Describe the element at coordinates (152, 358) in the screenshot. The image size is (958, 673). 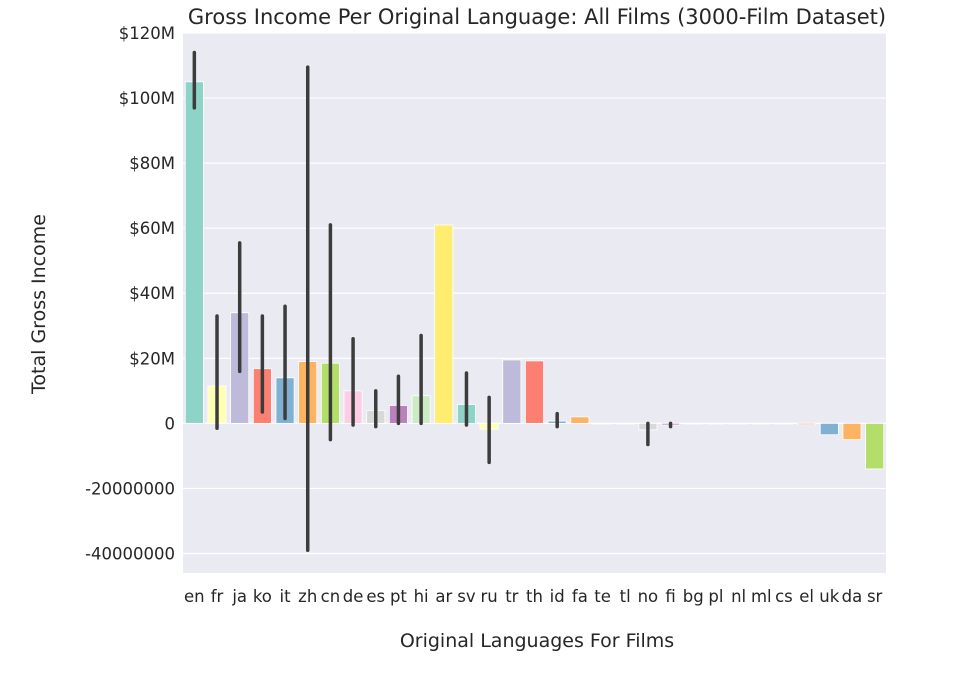
I see `y-tick-label: $20M` at that location.